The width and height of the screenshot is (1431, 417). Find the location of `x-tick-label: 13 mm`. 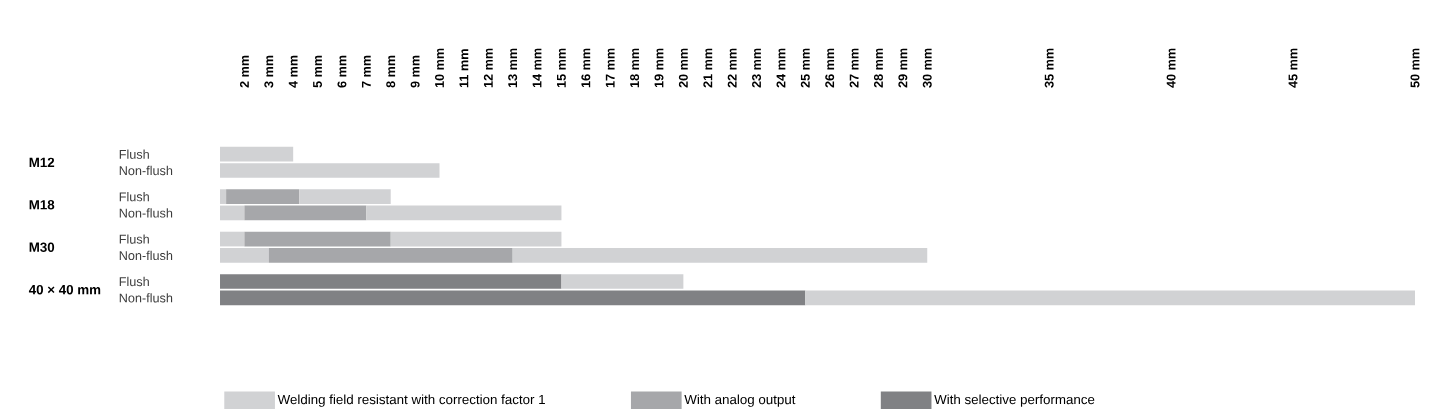

x-tick-label: 13 mm is located at coordinates (513, 68).